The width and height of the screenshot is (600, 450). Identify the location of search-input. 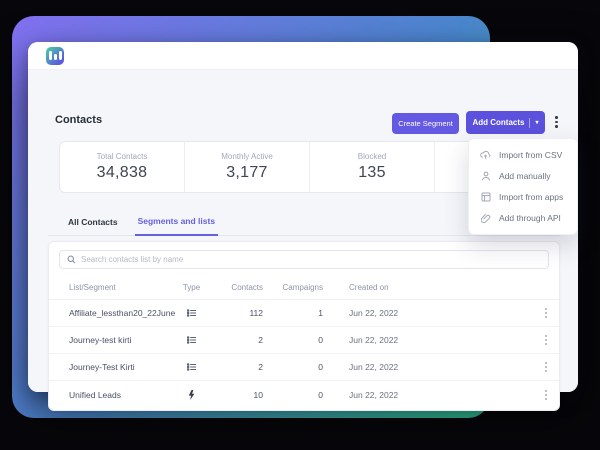
(314, 259).